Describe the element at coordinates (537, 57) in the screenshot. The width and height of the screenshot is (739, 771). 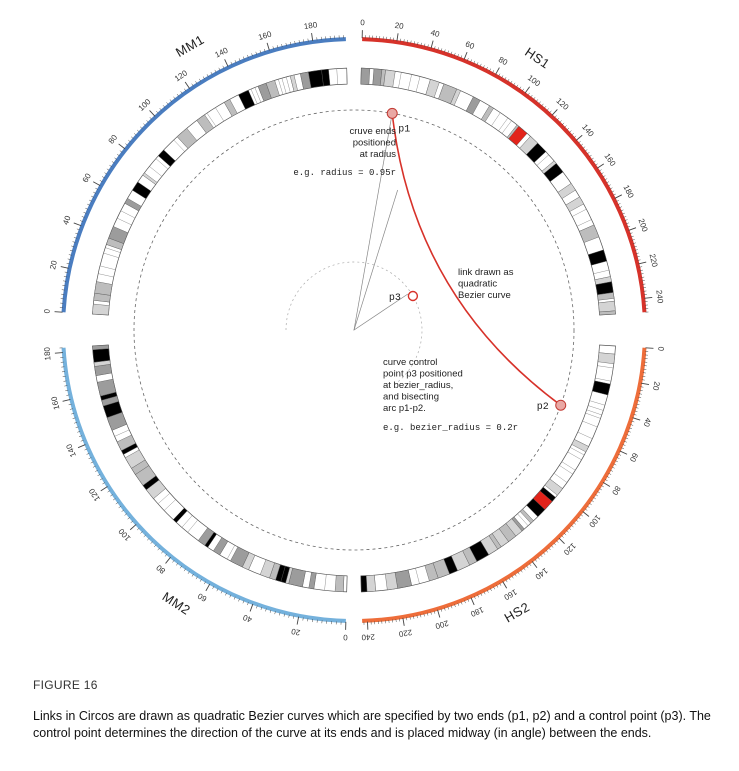
I see `chromosome-label-hs1: HS1` at that location.